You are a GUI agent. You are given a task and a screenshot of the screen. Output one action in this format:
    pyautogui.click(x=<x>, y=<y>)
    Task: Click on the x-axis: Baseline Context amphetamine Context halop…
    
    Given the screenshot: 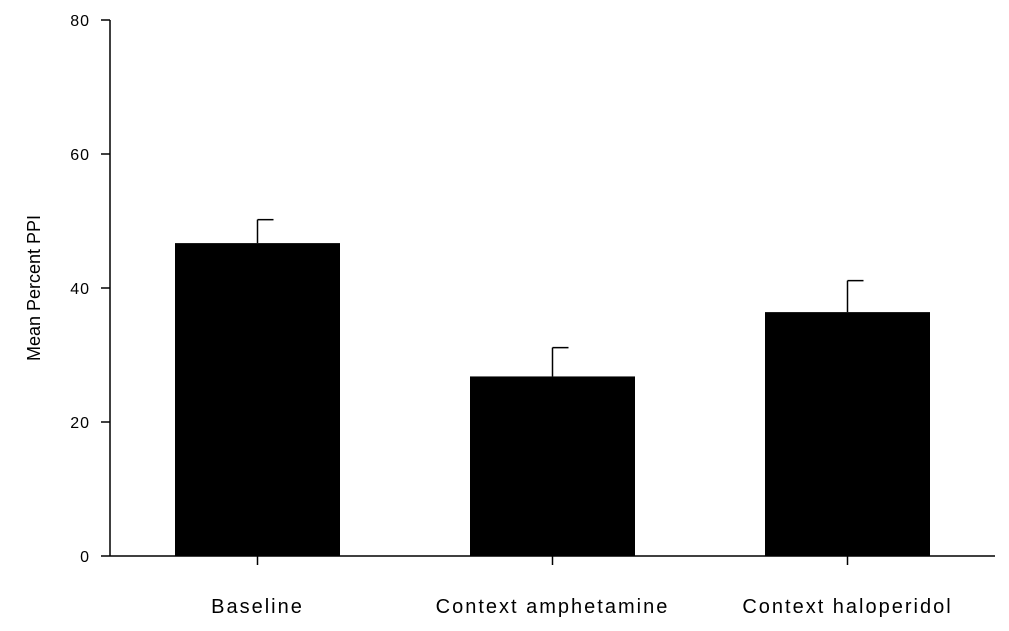 What is the action you would take?
    pyautogui.click(x=552, y=586)
    